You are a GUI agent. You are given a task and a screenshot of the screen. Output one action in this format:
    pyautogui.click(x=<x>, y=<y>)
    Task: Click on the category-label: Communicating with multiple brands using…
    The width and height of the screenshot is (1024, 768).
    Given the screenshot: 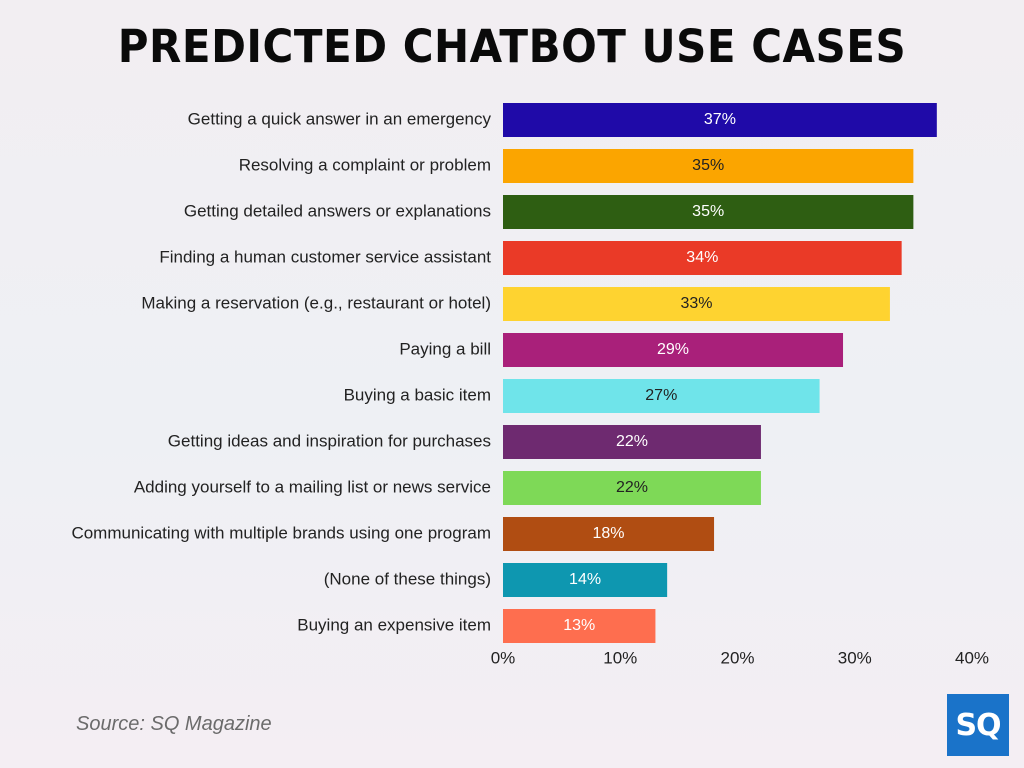 What is the action you would take?
    pyautogui.click(x=281, y=532)
    